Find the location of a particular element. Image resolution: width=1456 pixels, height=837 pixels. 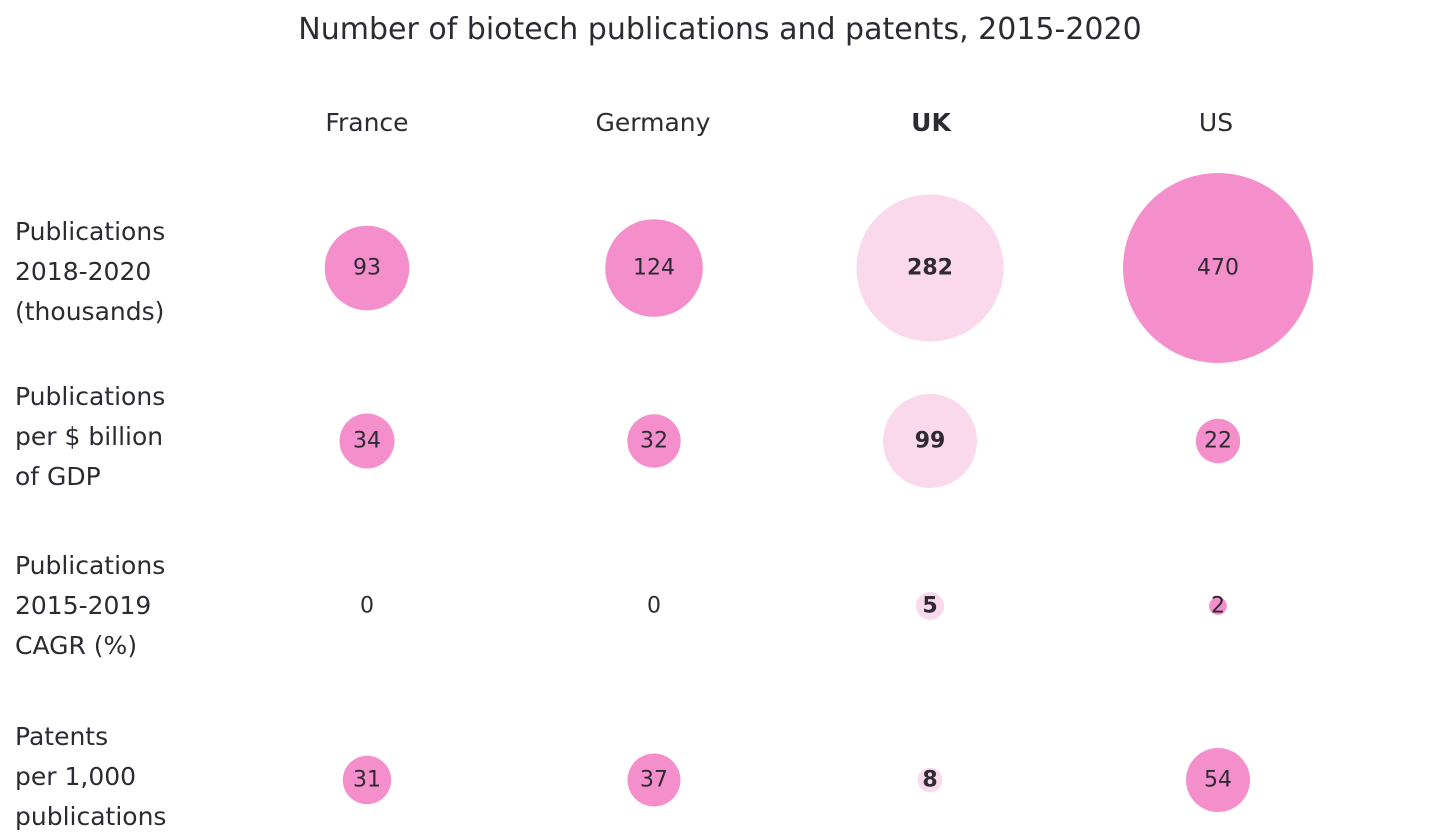

value-label-row4-uk: 8 is located at coordinates (929, 780).